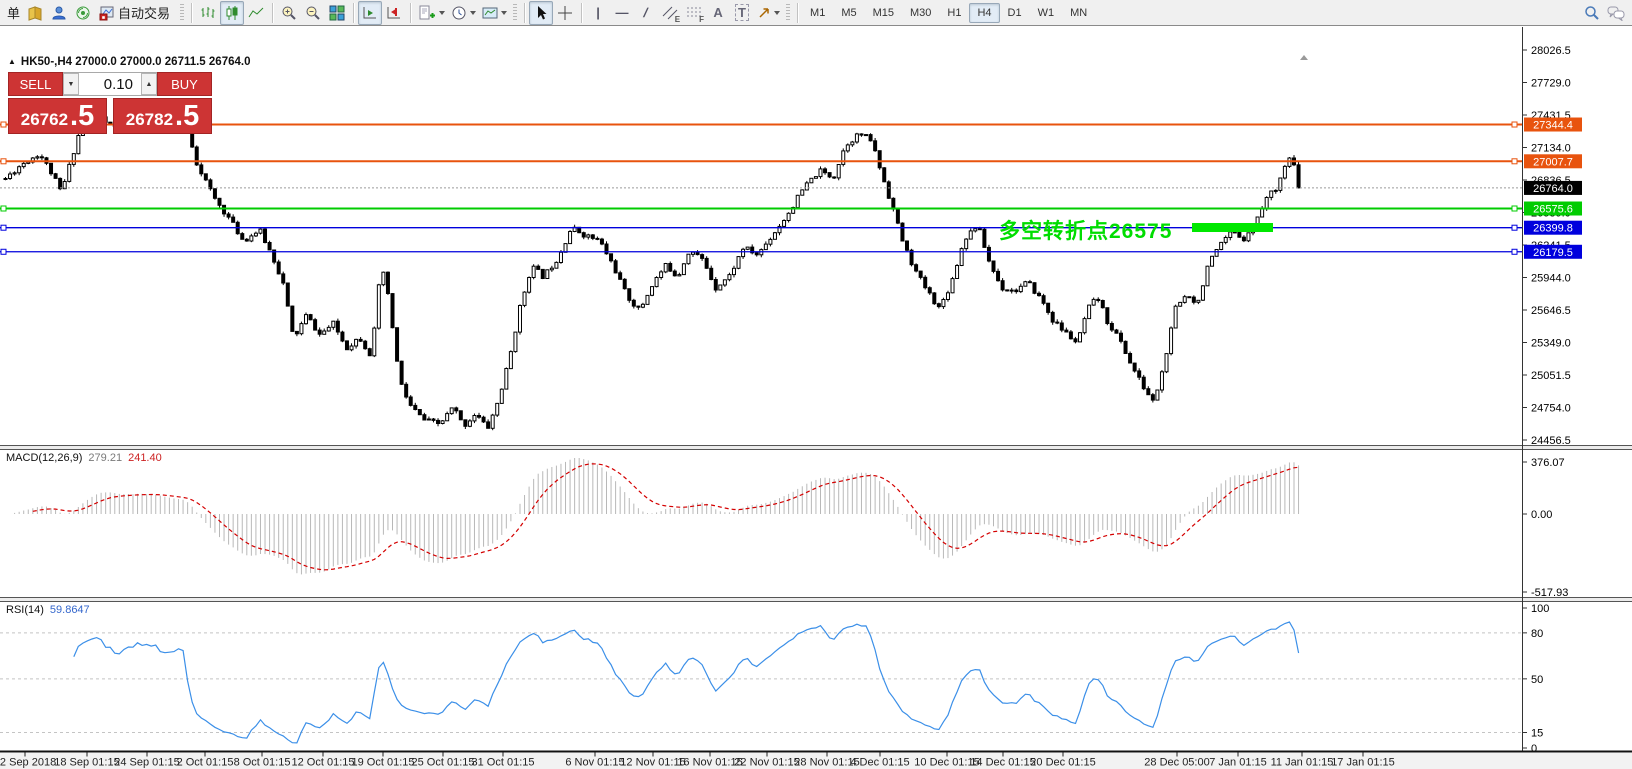 This screenshot has height=769, width=1632. I want to click on line-chart-icon, so click(256, 12).